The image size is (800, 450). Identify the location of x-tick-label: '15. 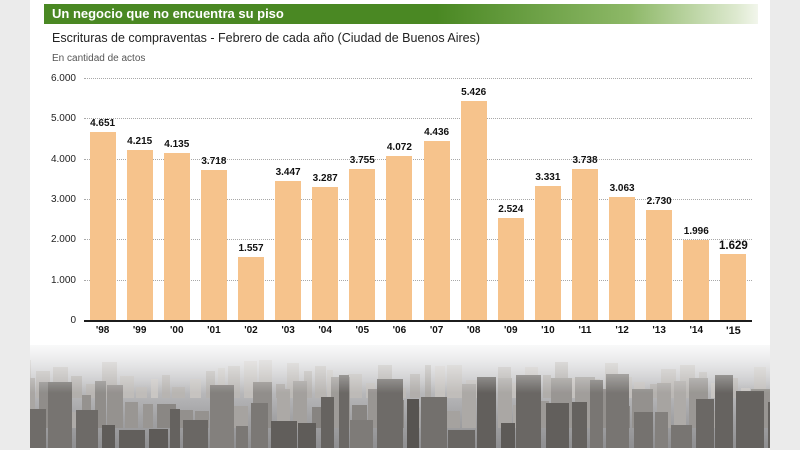
(733, 331).